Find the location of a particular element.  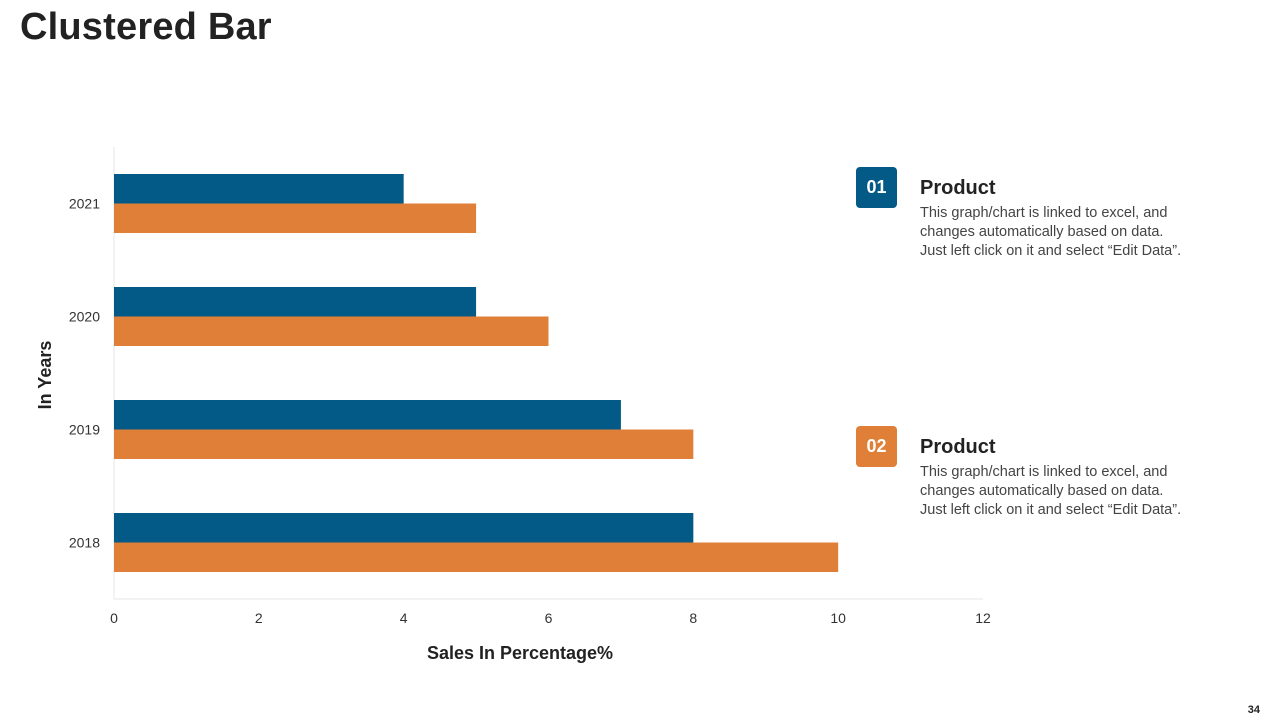

legend-badge-02: 02 is located at coordinates (876, 446).